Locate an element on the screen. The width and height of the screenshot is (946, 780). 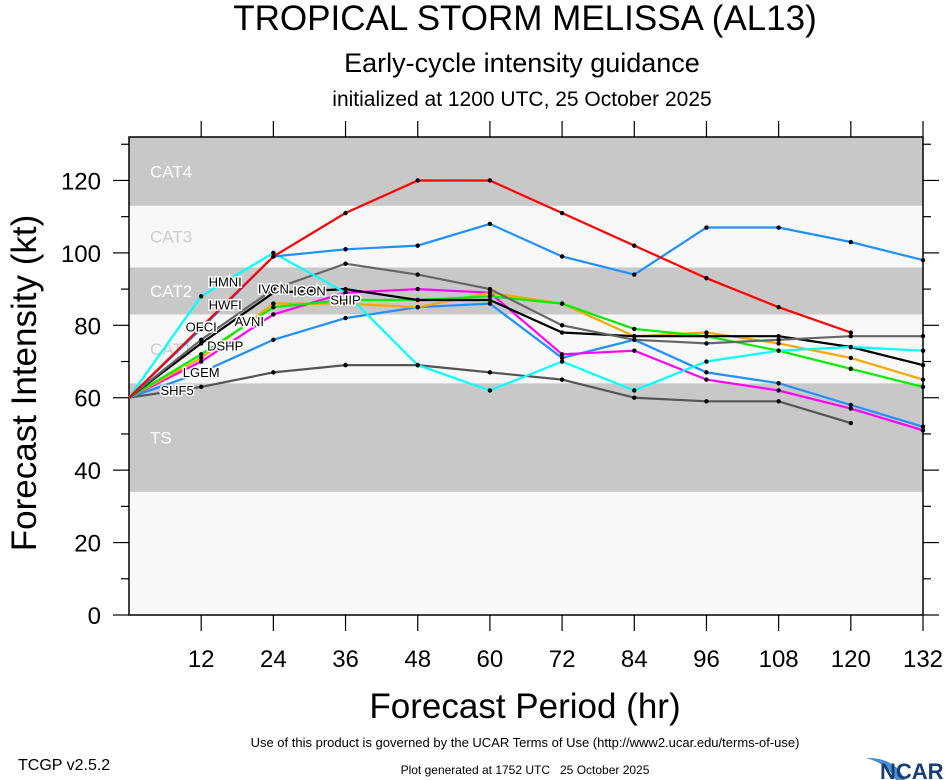
x-axis-label: Forecast Period (hr) is located at coordinates (524, 706).